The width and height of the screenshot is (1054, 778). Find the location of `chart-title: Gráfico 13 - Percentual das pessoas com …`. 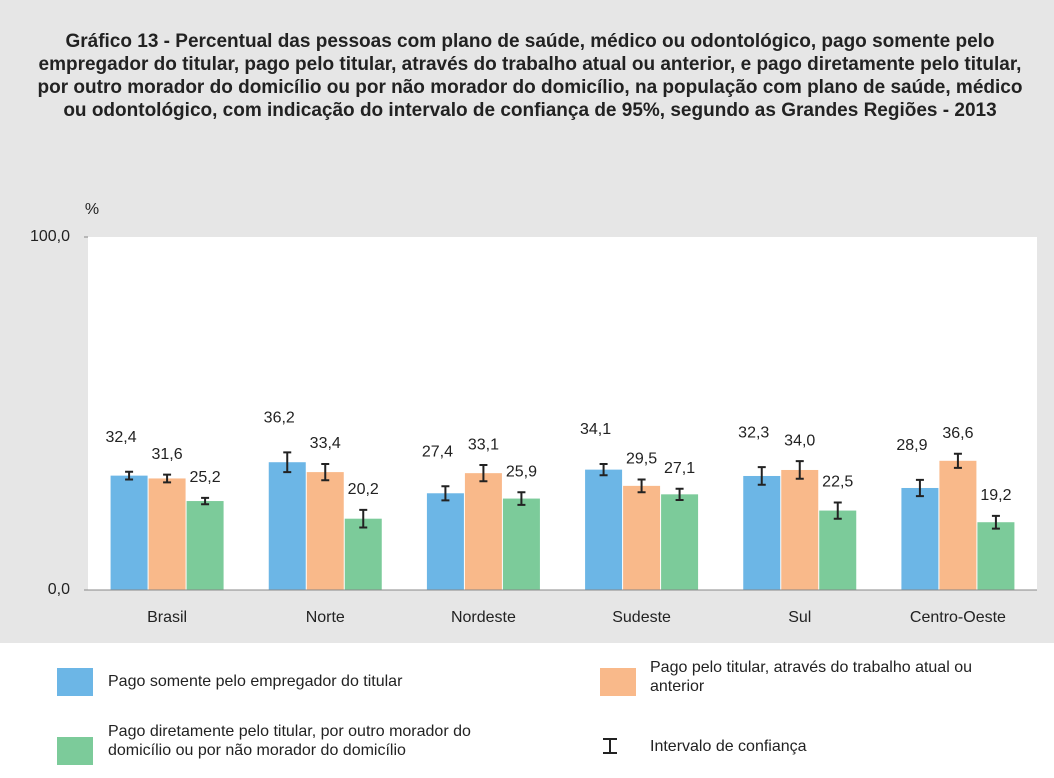

chart-title: Gráfico 13 - Percentual das pessoas com … is located at coordinates (530, 76).